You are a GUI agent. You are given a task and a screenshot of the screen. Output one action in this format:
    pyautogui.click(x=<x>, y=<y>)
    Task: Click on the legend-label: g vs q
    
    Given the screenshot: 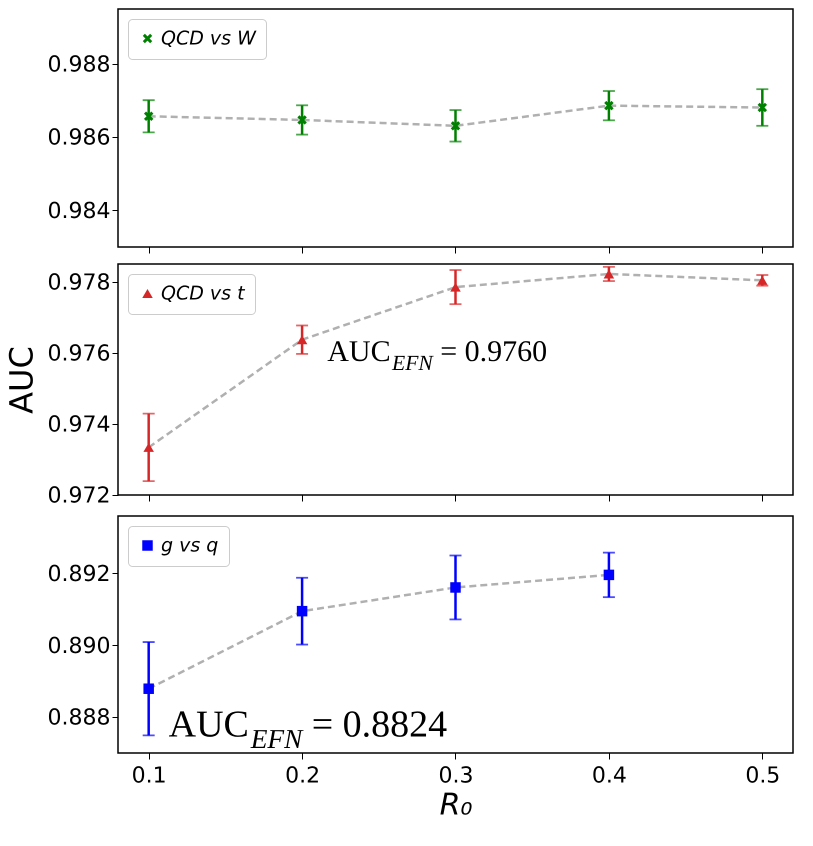 What is the action you would take?
    pyautogui.click(x=189, y=545)
    